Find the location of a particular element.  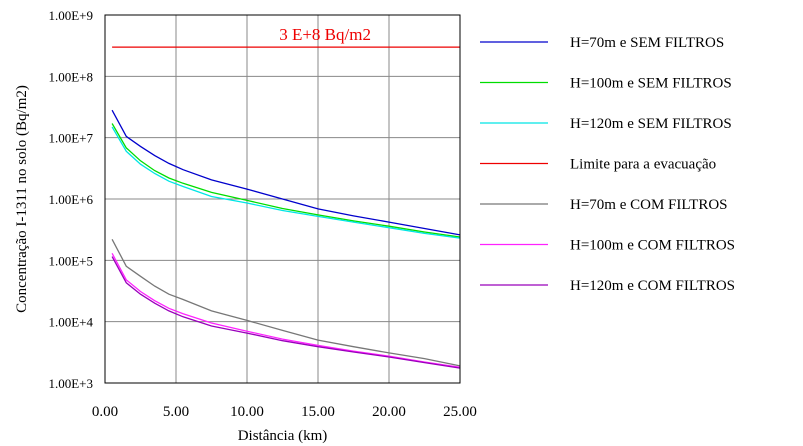

evacuation-limit-annotation: 3 E+8 Bq/m2 is located at coordinates (325, 34).